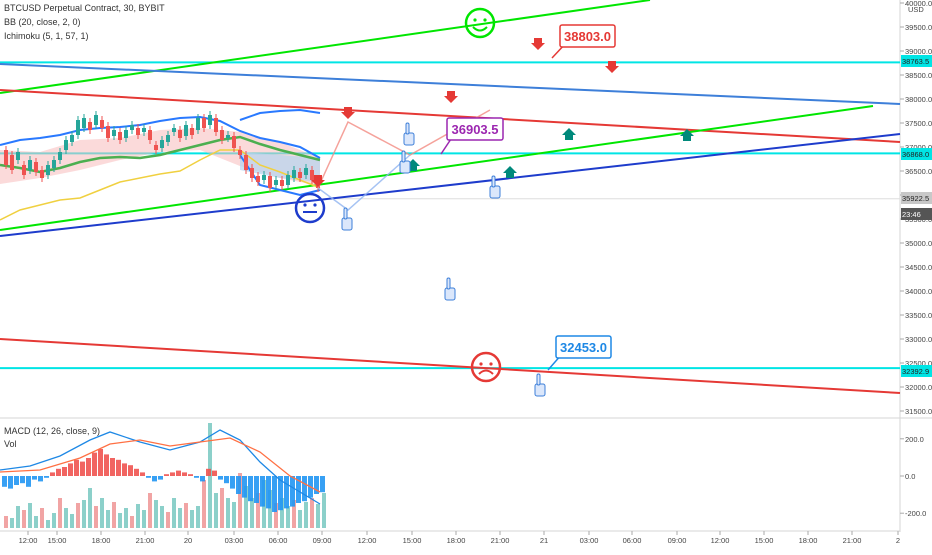 The width and height of the screenshot is (932, 555). Describe the element at coordinates (10, 444) in the screenshot. I see `vol-legend: Vol` at that location.